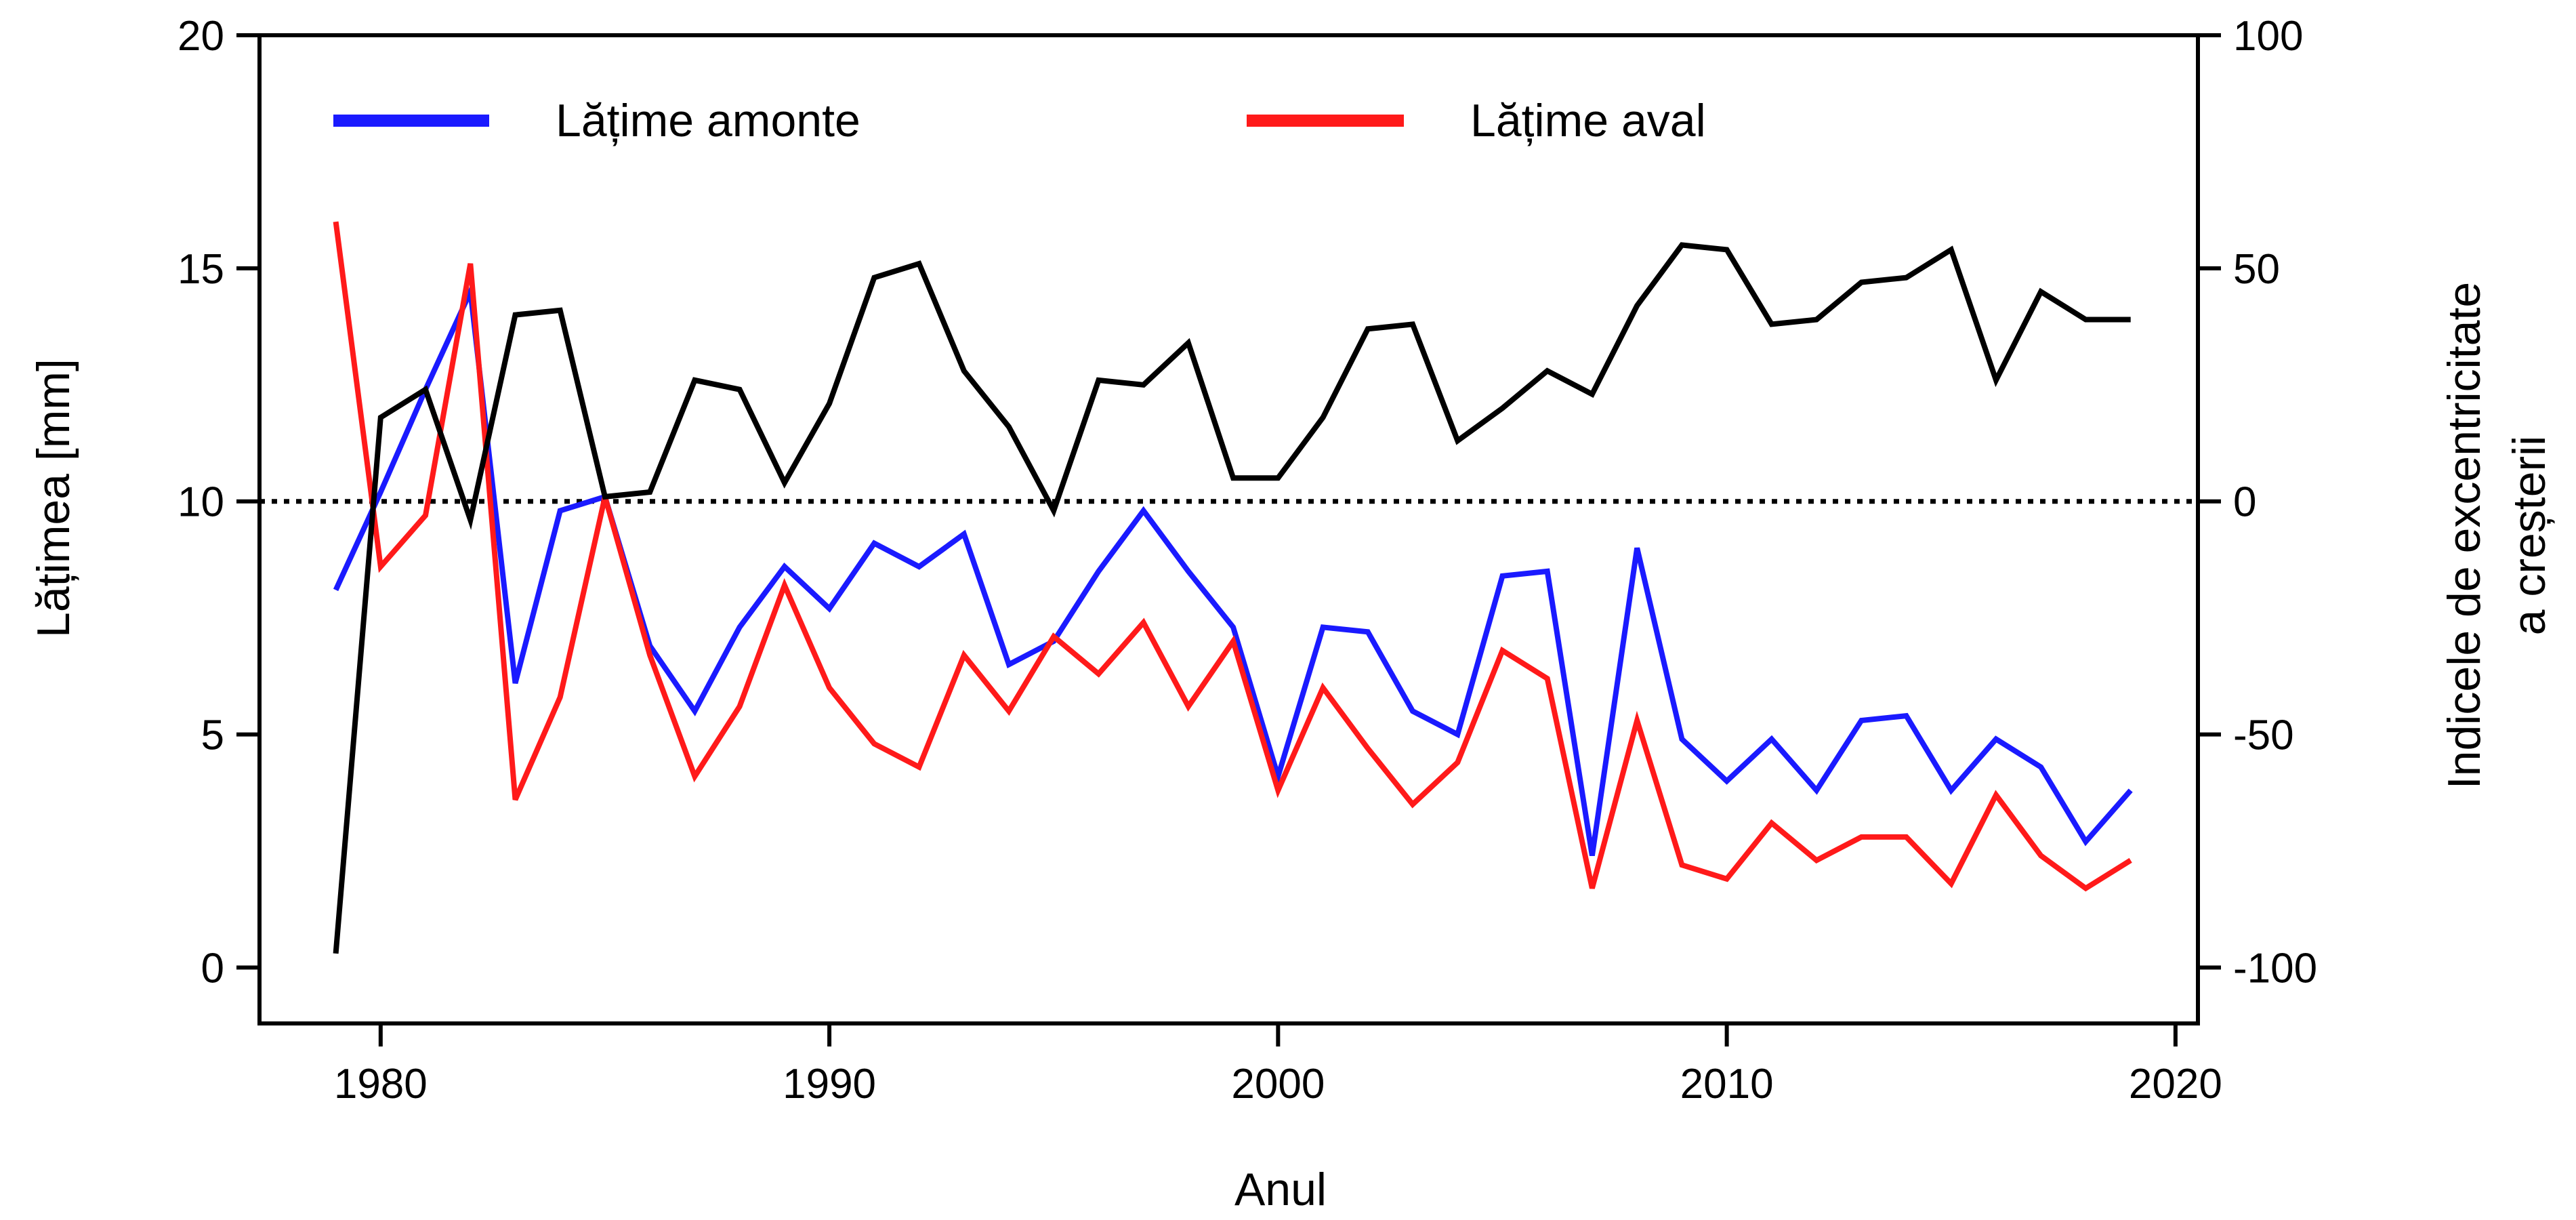  What do you see at coordinates (829, 1084) in the screenshot?
I see `x-tick-label: 1990` at bounding box center [829, 1084].